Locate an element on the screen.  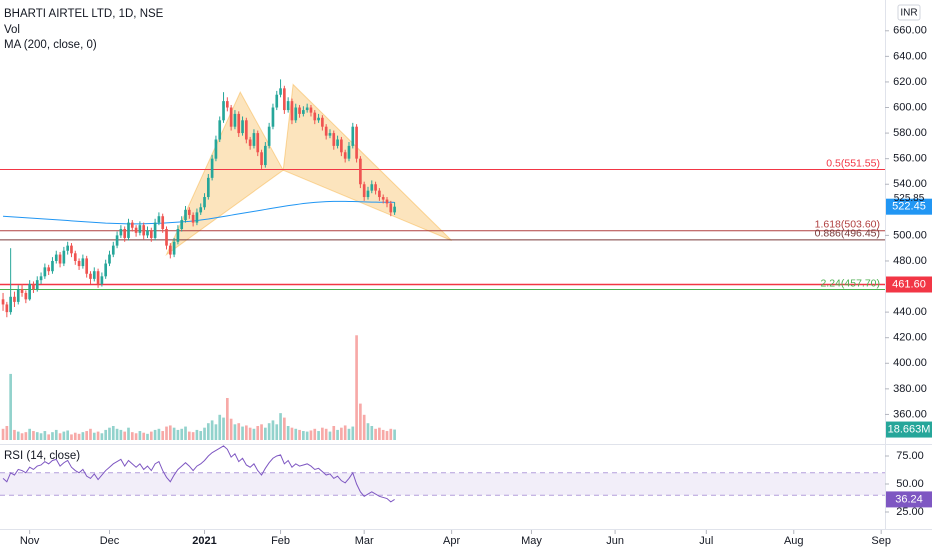
x-tick-label: Dec is located at coordinates (110, 541).